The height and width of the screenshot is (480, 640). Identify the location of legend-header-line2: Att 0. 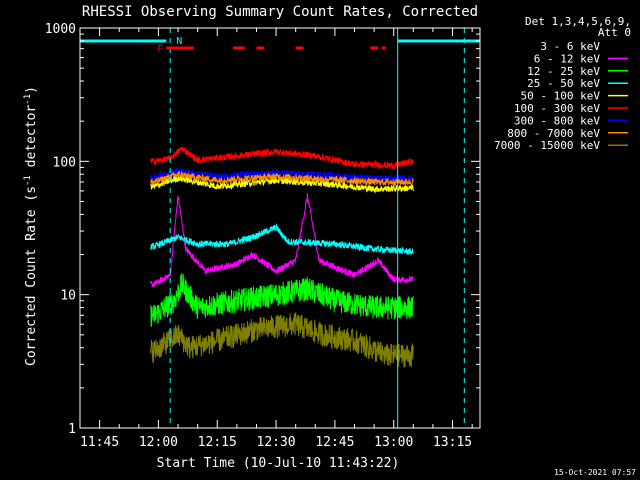
(614, 32).